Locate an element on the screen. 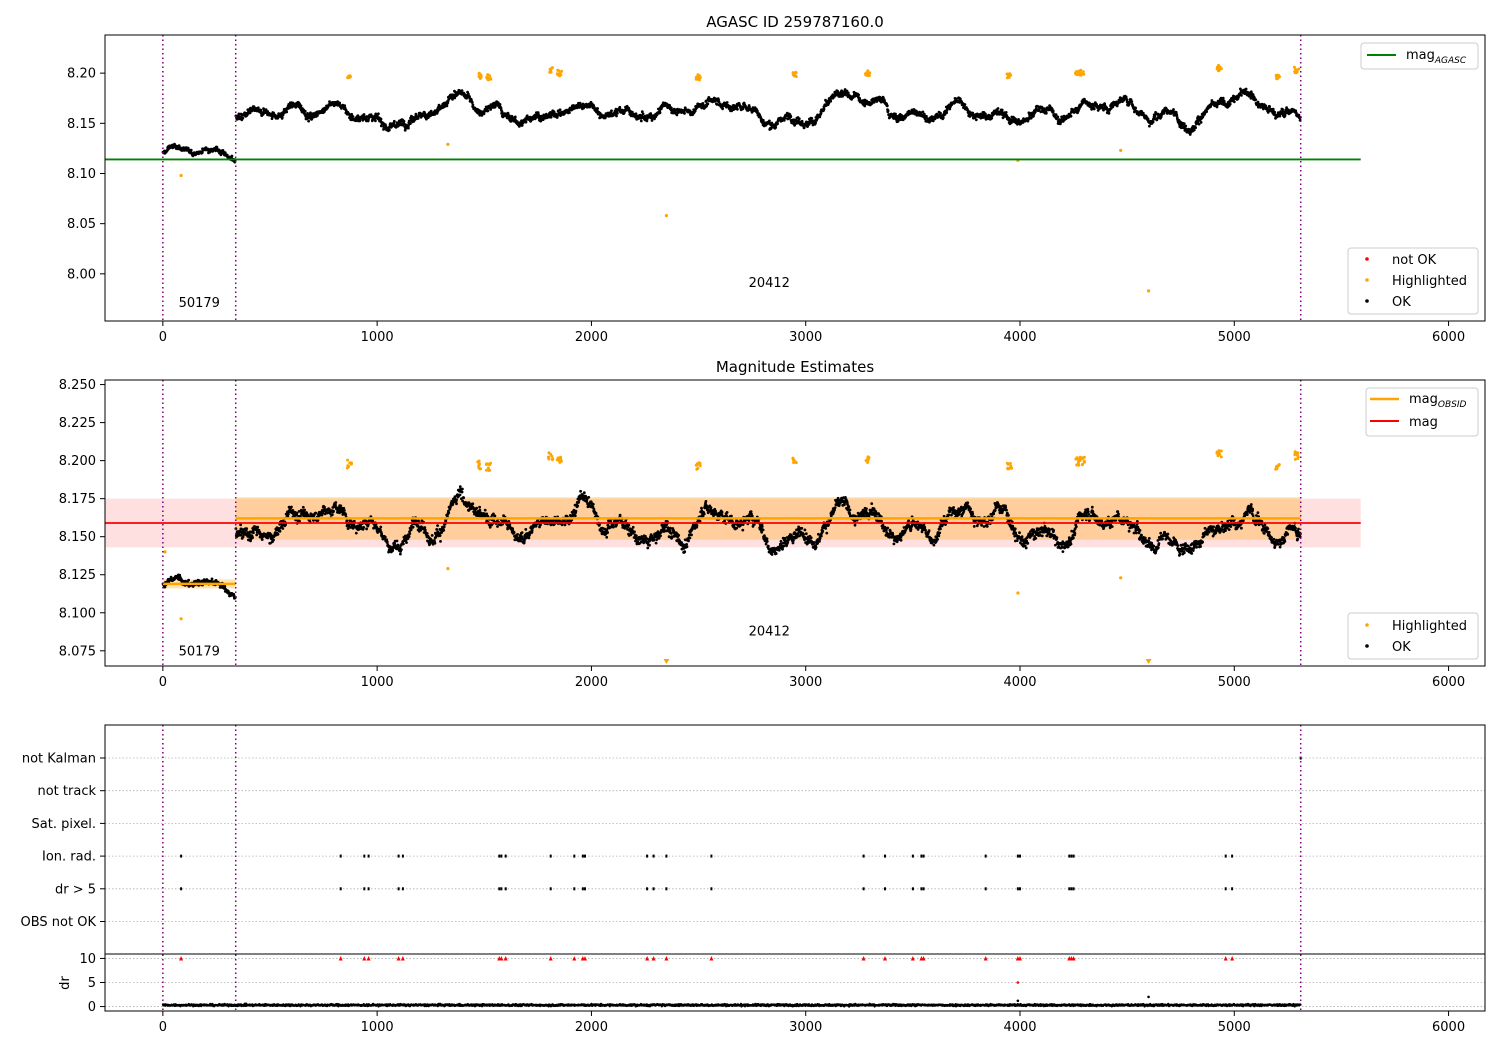  agasc-xtick-label: 5000 is located at coordinates (1234, 337).